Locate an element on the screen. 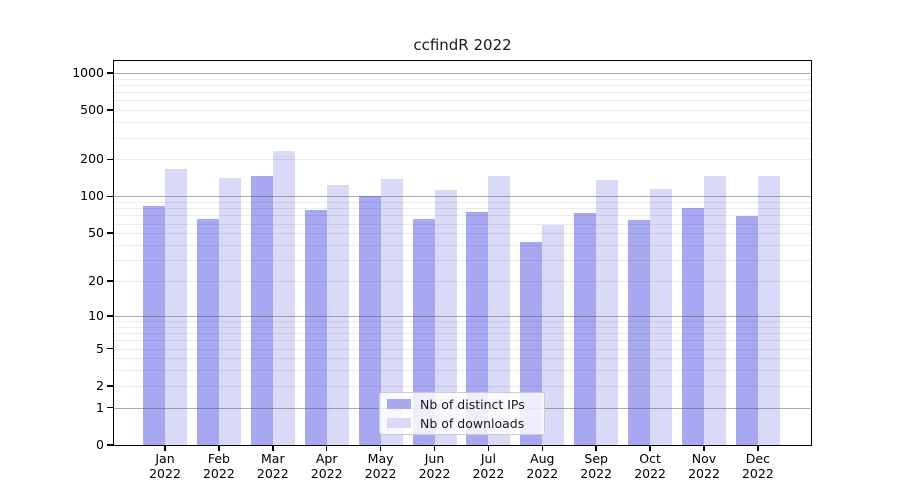 The height and width of the screenshot is (500, 900). legend-item-distinct-ips: Nb of distinct IPs is located at coordinates (462, 404).